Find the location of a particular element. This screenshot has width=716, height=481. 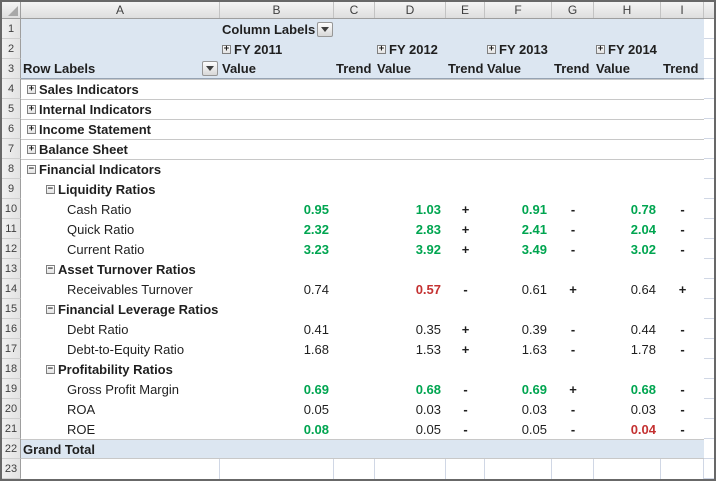

row-label-receivables-turnover: Receivables Turnover is located at coordinates (120, 289).